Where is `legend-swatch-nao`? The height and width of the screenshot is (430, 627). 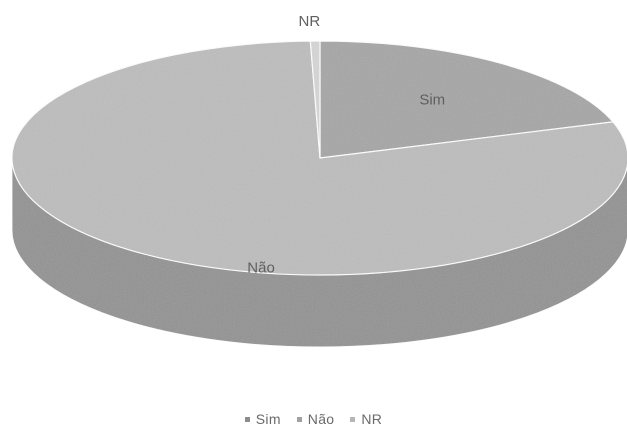 legend-swatch-nao is located at coordinates (299, 419).